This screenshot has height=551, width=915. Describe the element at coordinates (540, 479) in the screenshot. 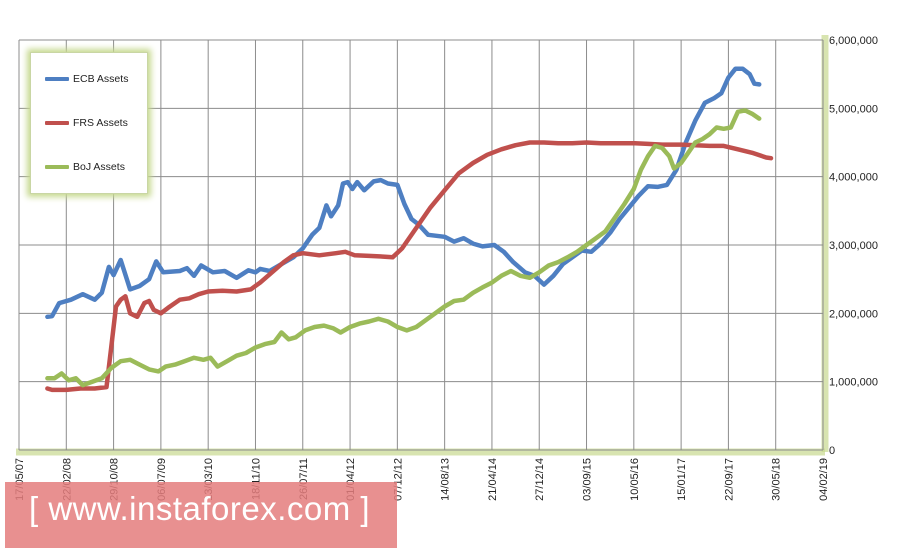

I see `x-tick-label: 27/12/14` at that location.